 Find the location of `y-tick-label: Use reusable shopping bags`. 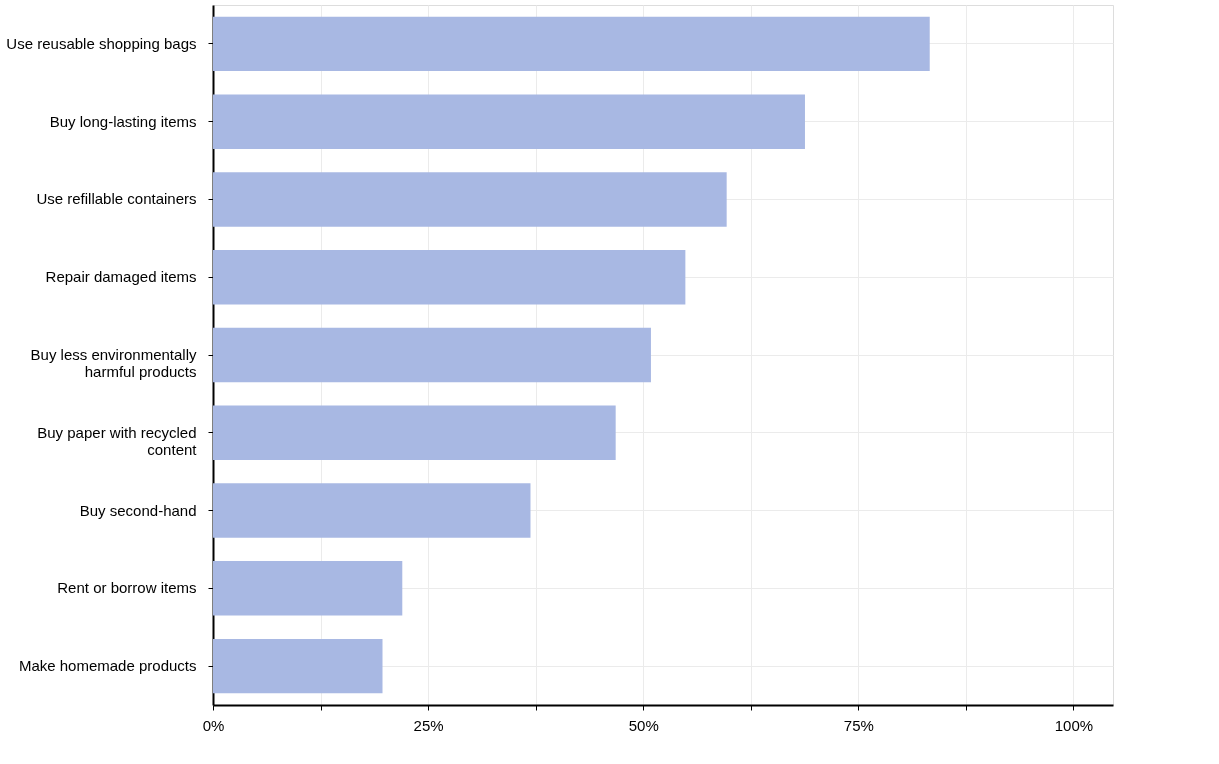

y-tick-label: Use reusable shopping bags is located at coordinates (101, 43).